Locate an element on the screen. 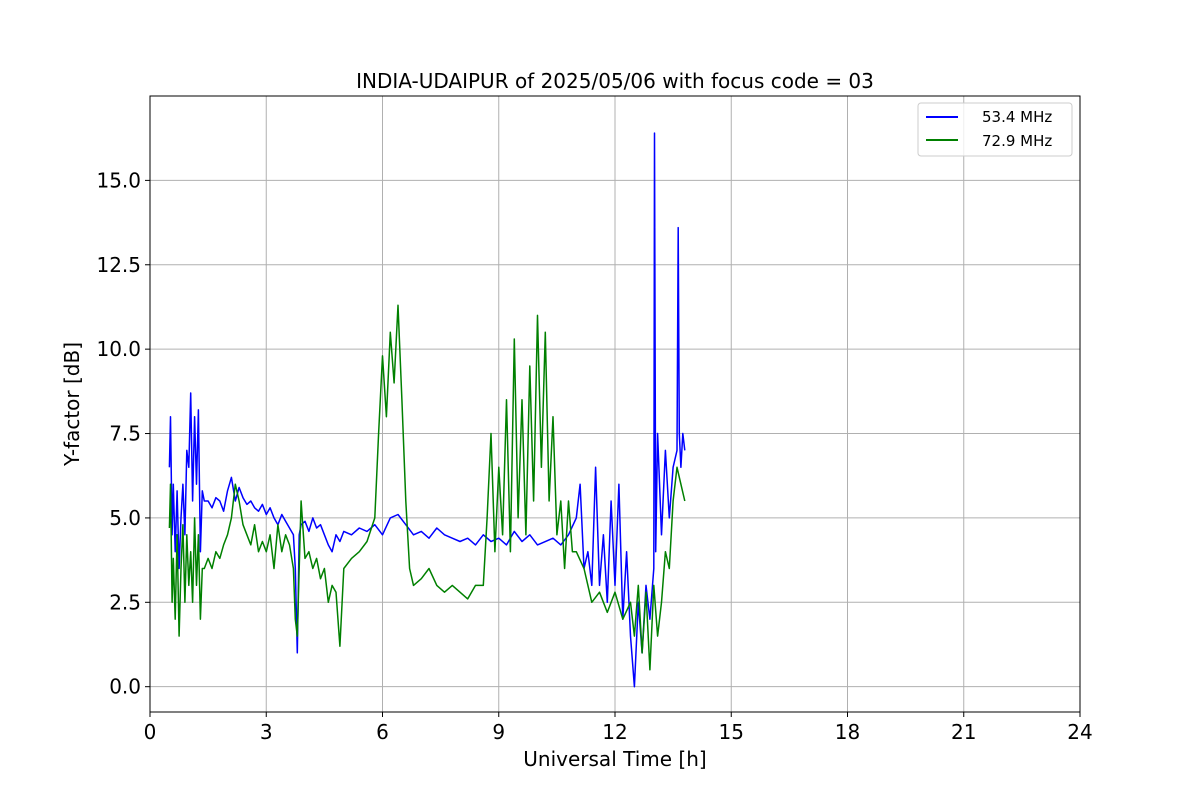  y-tick-label: 0.0 is located at coordinates (125, 687).